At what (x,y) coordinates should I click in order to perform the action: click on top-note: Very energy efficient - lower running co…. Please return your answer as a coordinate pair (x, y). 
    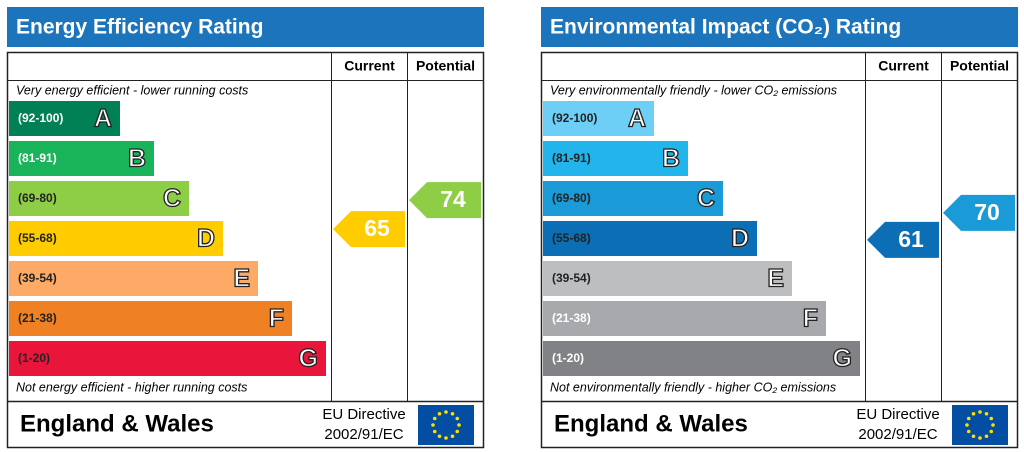
    Looking at the image, I should click on (132, 90).